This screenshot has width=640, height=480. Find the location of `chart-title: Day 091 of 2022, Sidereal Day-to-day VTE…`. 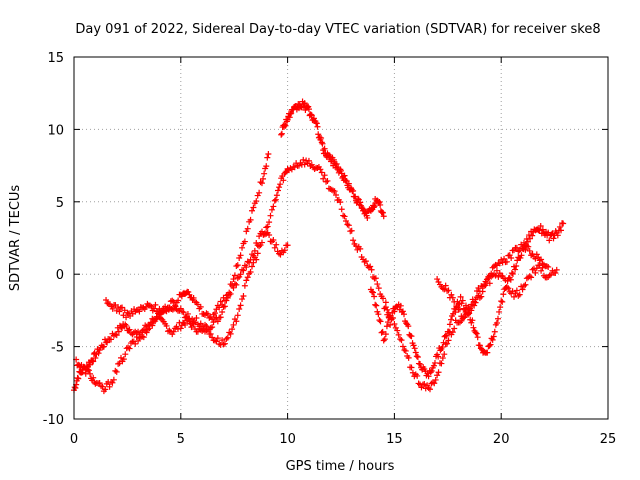

chart-title: Day 091 of 2022, Sidereal Day-to-day VTE… is located at coordinates (337, 29).